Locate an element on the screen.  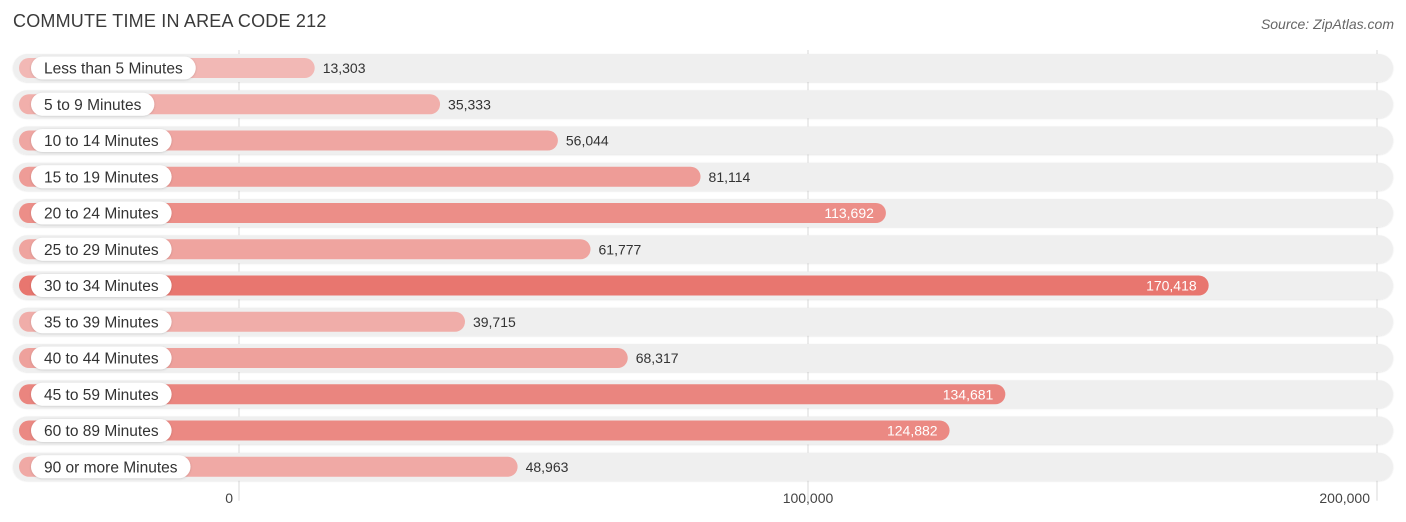
bar-row: 35 to 39 Minutes 39,715 is located at coordinates (703, 321).